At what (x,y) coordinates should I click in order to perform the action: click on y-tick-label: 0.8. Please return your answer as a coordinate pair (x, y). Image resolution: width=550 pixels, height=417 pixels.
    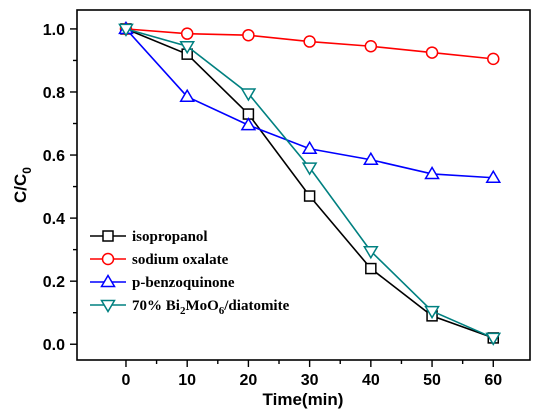
    Looking at the image, I should click on (54, 93).